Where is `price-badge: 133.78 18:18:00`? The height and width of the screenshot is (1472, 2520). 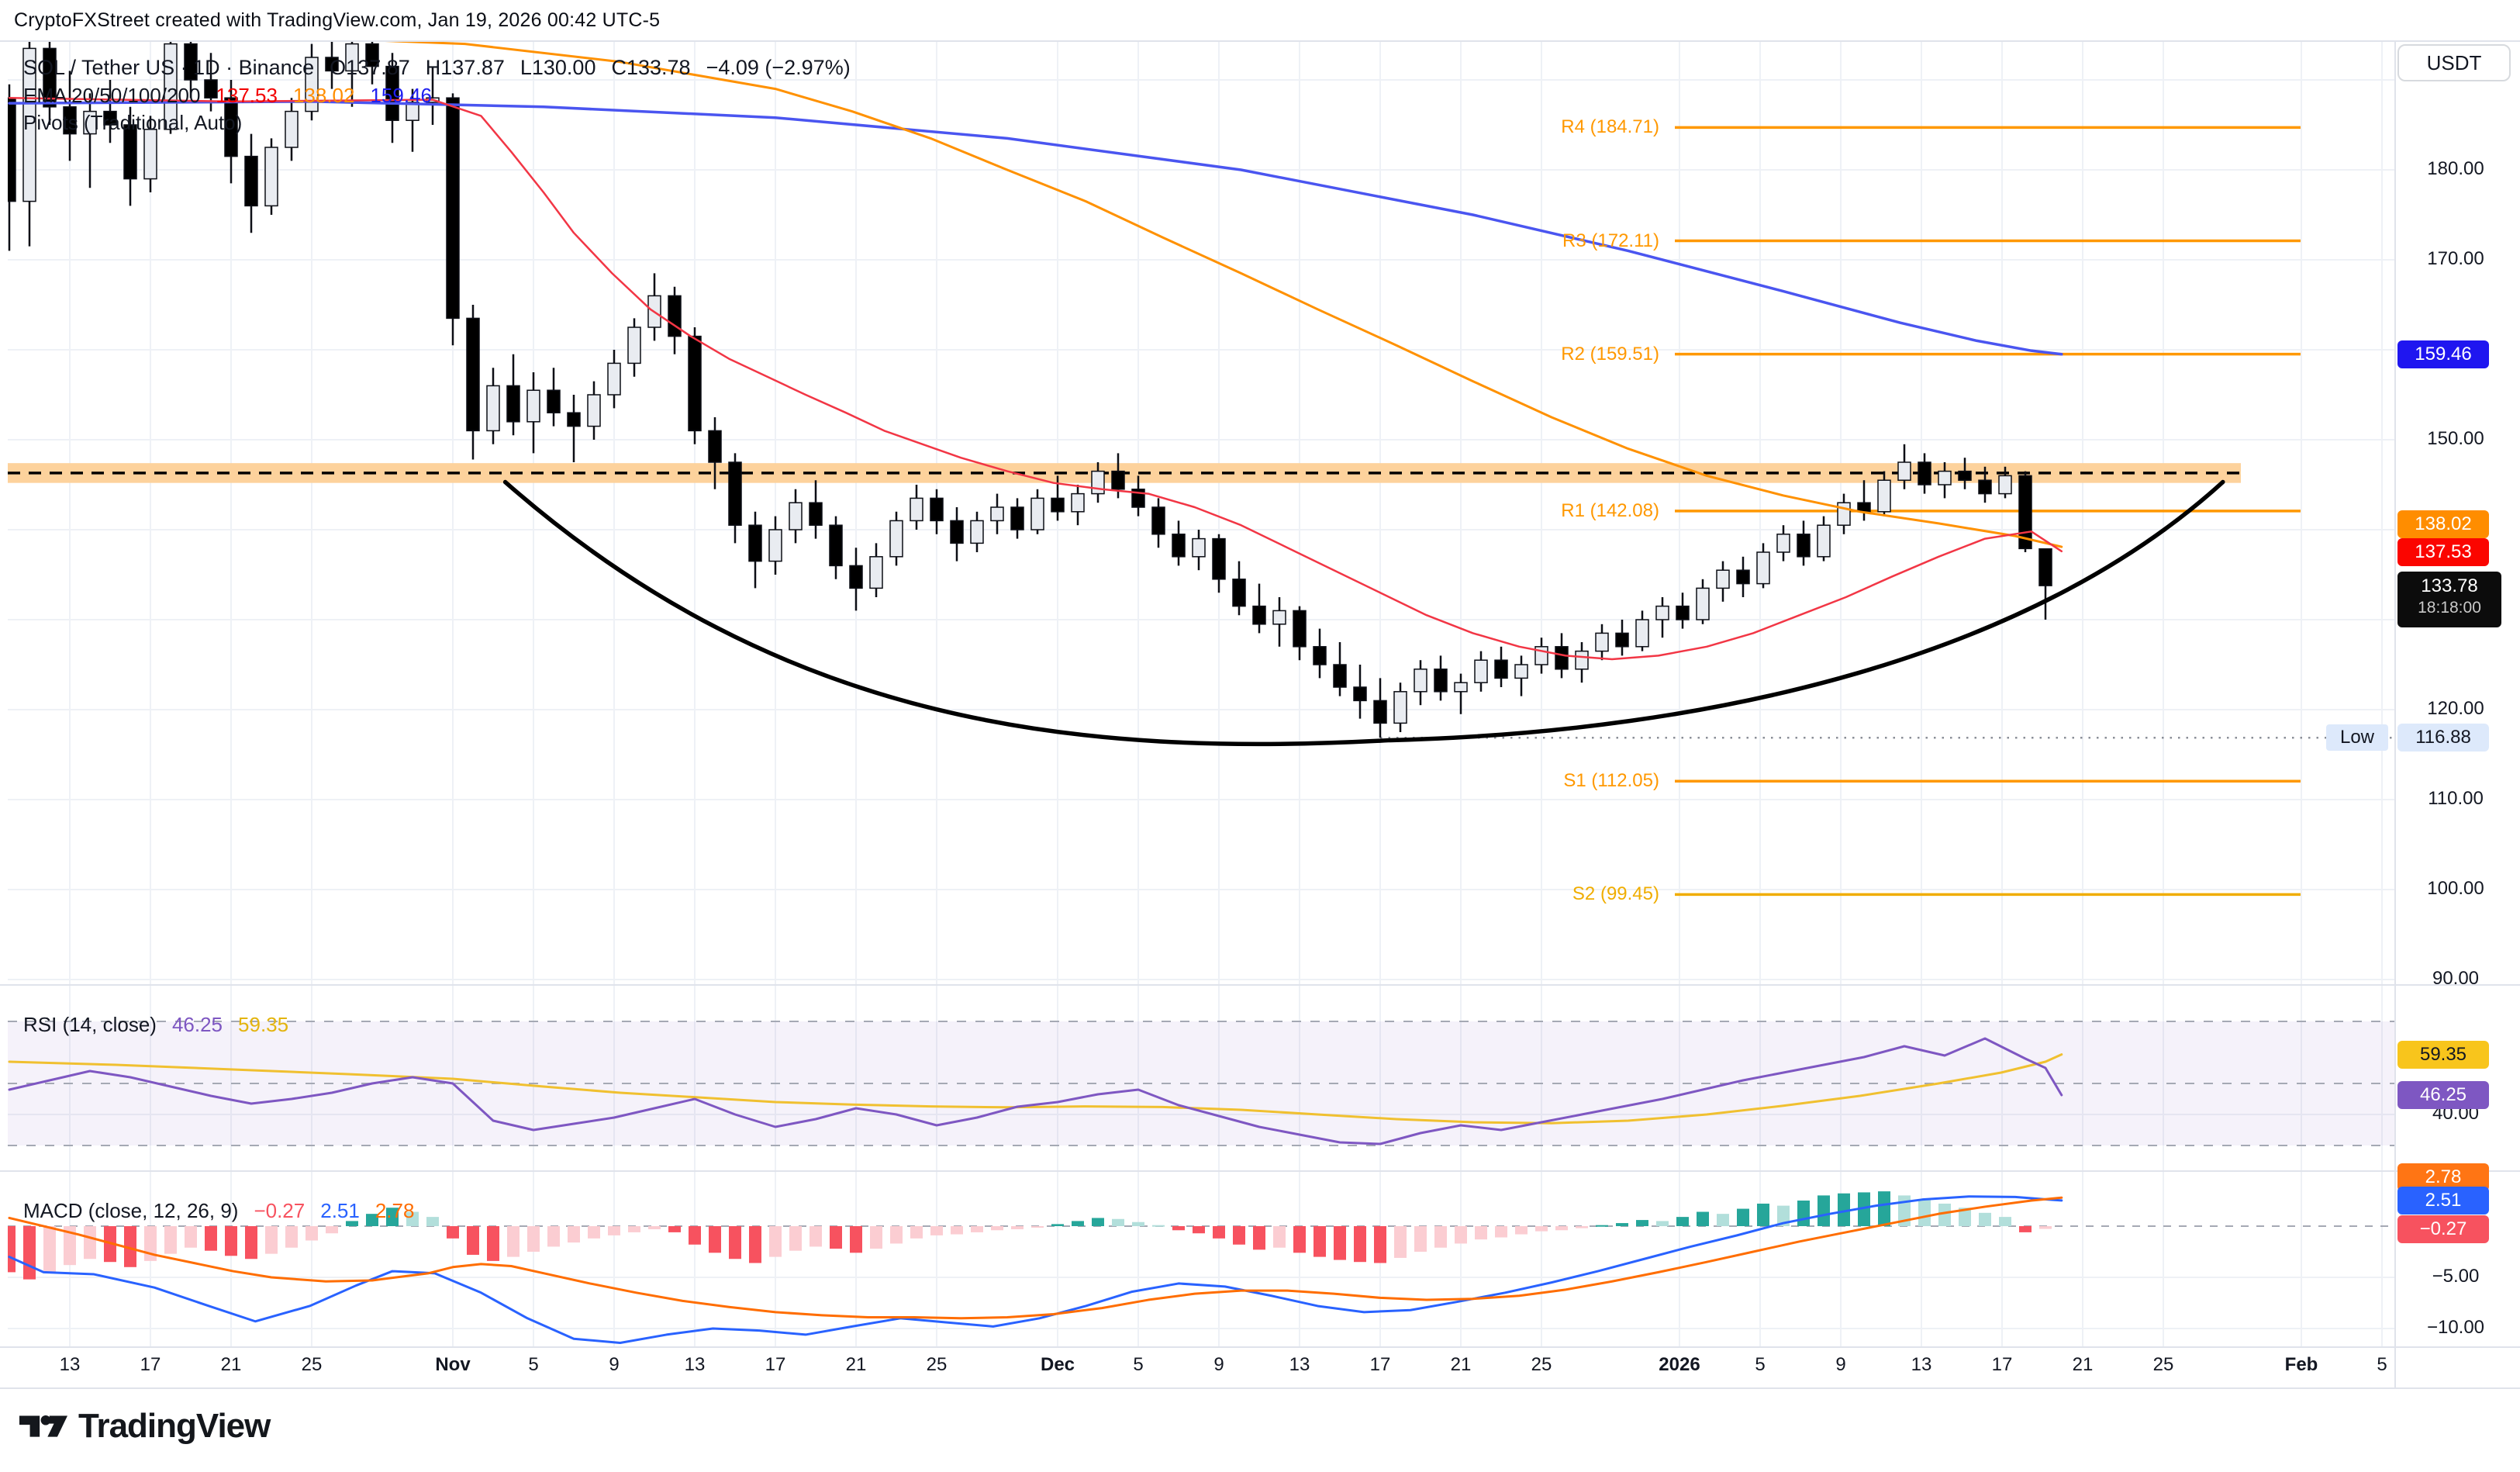 price-badge: 133.78 18:18:00 is located at coordinates (2449, 599).